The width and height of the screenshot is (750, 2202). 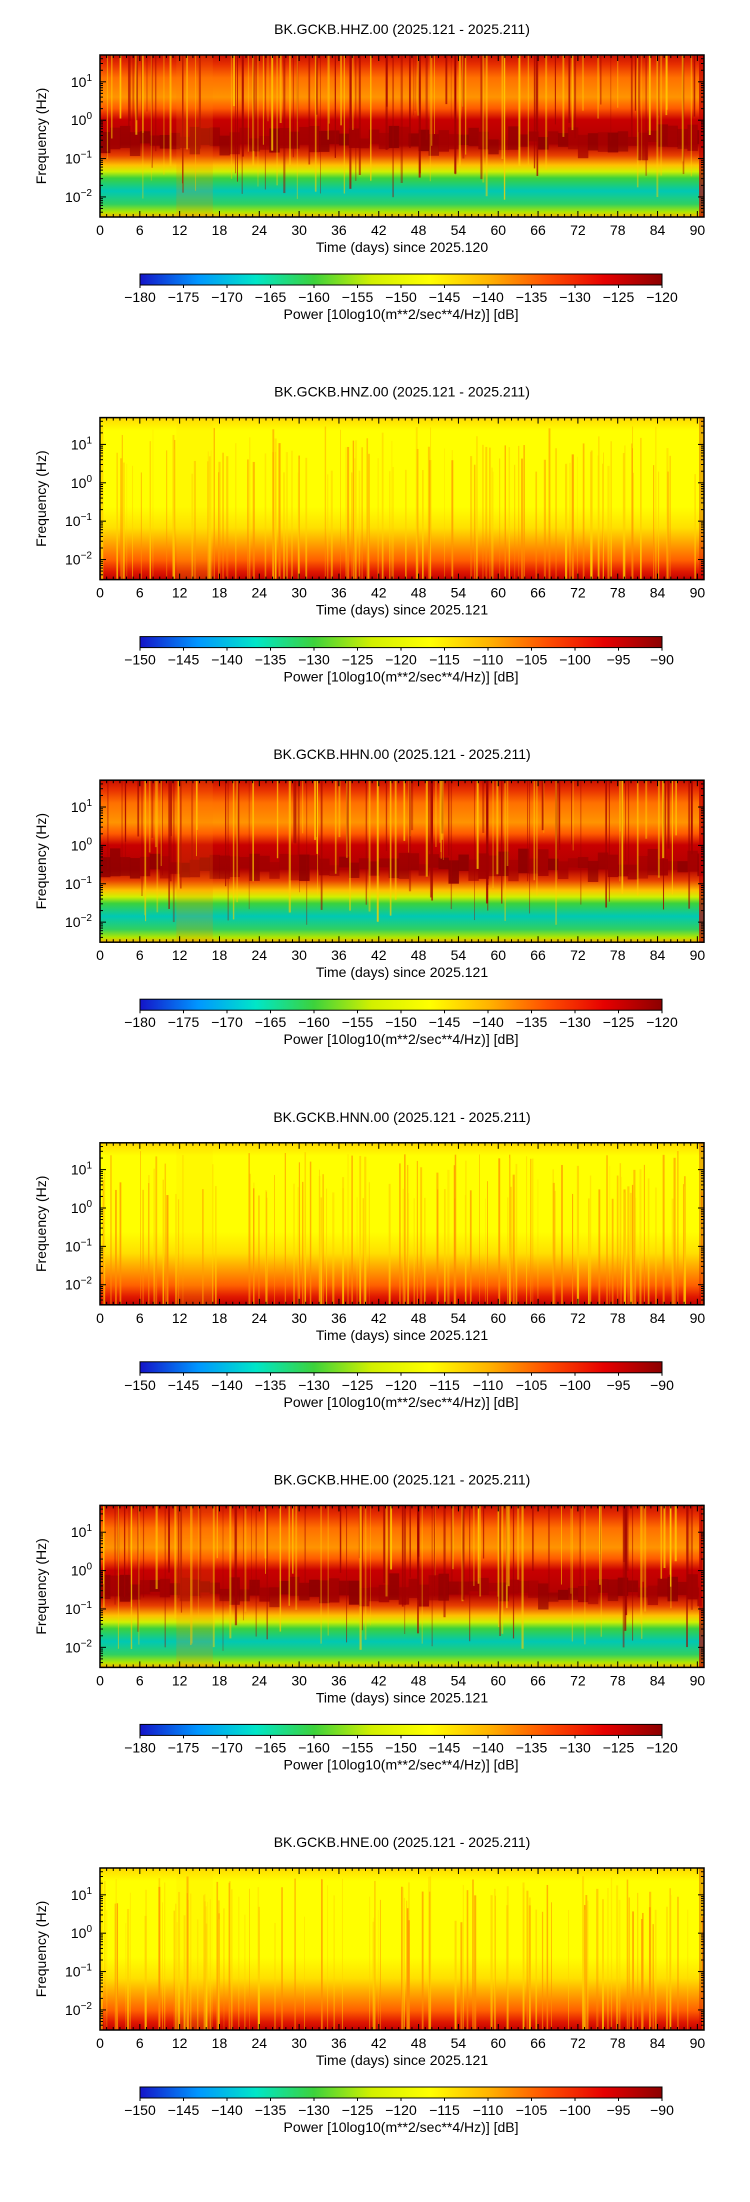 What do you see at coordinates (658, 955) in the screenshot?
I see `x-tick-label: 84` at bounding box center [658, 955].